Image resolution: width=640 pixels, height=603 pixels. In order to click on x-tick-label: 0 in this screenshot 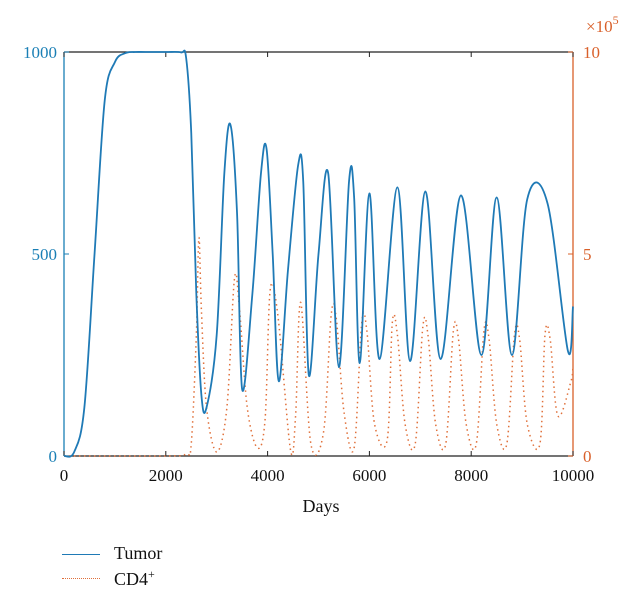, I will do `click(64, 475)`.